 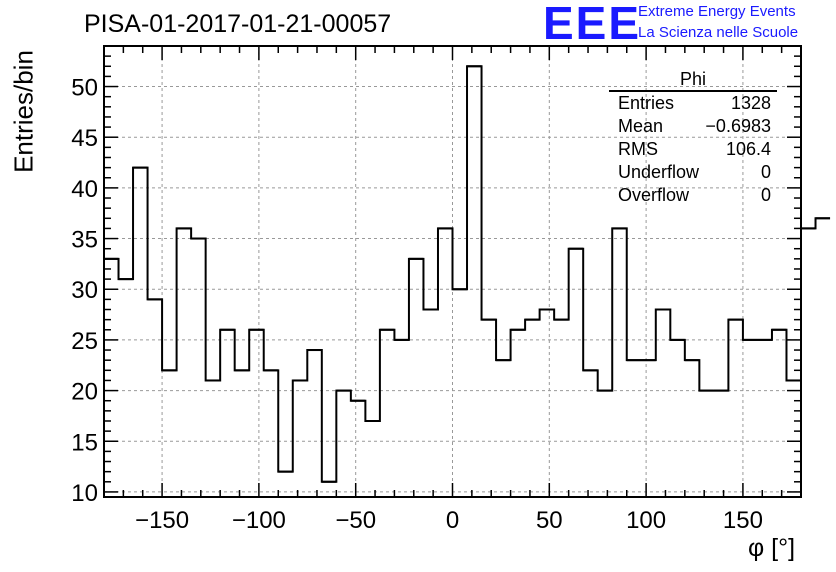 I want to click on stats-label: Entries, so click(x=646, y=103).